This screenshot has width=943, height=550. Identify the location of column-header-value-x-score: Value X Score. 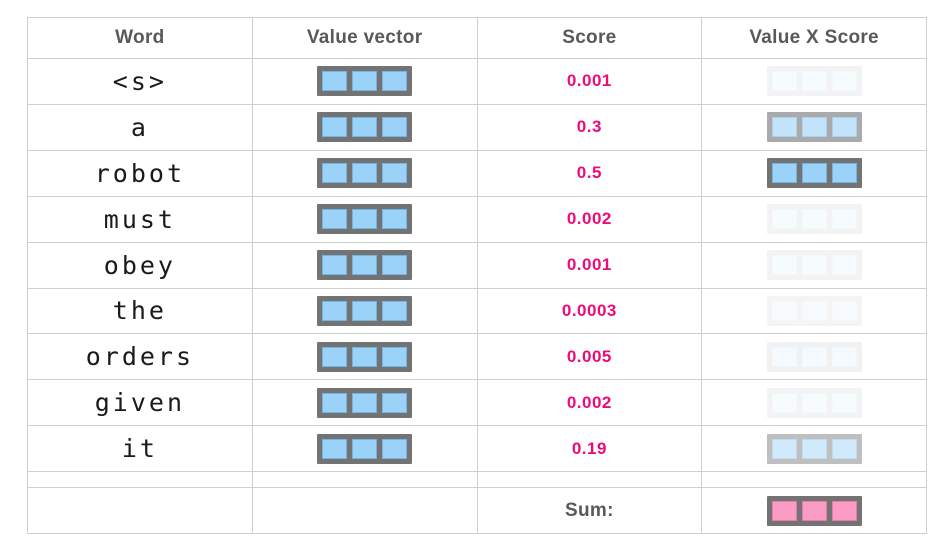
(814, 37).